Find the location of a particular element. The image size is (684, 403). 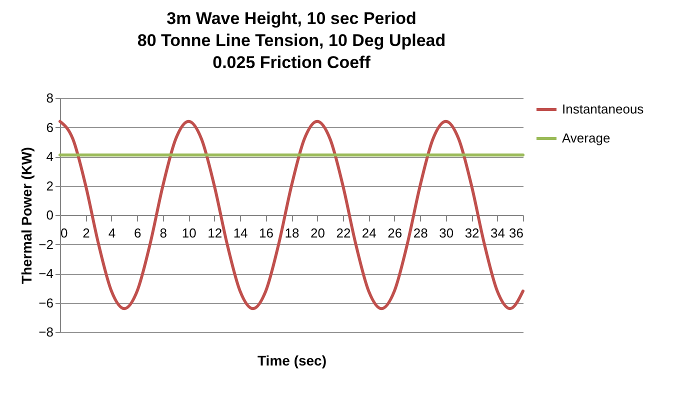

x-tick-label: 26 is located at coordinates (395, 233).